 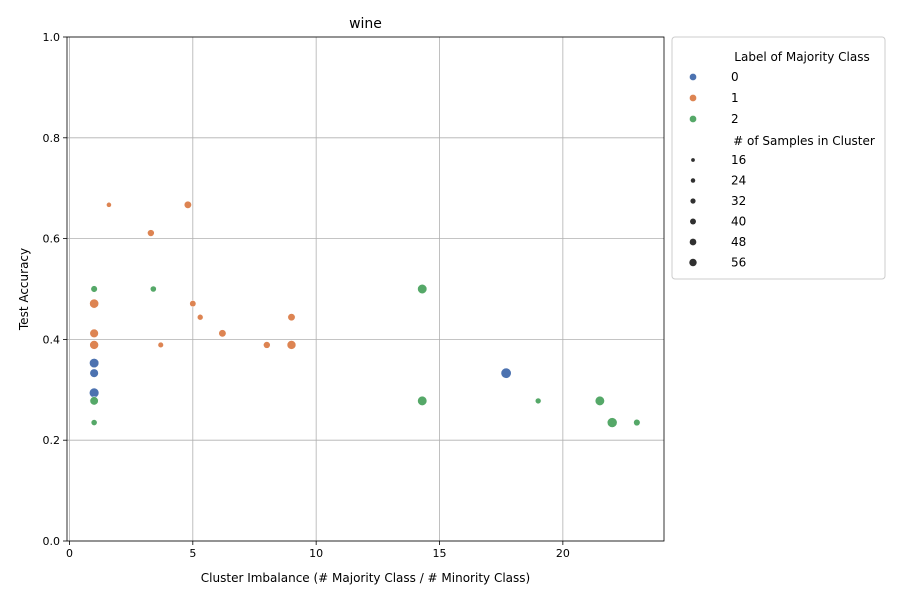 I want to click on legend-size-label: 48, so click(x=738, y=242).